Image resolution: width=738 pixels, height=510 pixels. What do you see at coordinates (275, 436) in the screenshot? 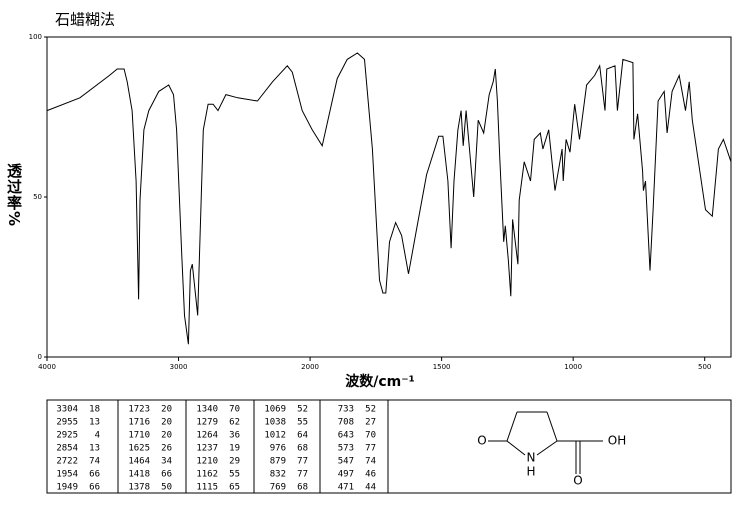
I see `peak-wavenumber: 1012` at bounding box center [275, 436].